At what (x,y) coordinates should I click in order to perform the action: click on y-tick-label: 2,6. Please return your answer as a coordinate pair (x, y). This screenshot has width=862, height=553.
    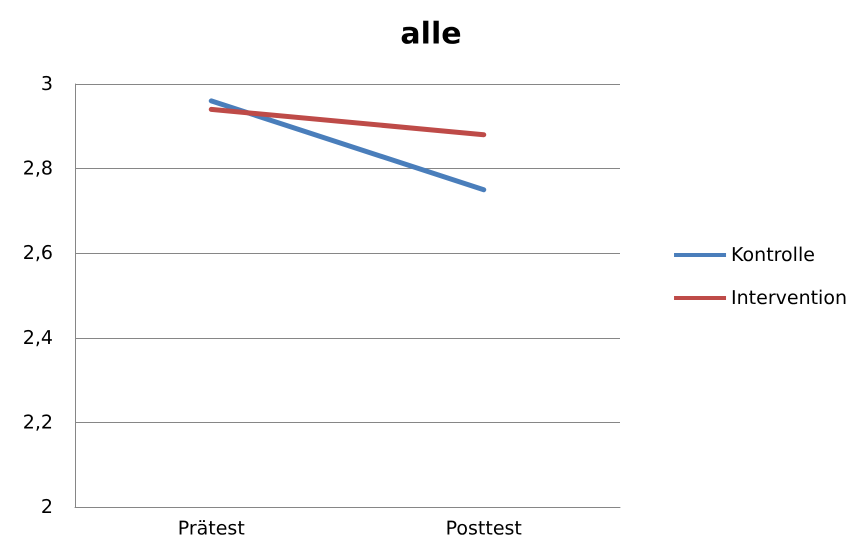
    Looking at the image, I should click on (37, 253).